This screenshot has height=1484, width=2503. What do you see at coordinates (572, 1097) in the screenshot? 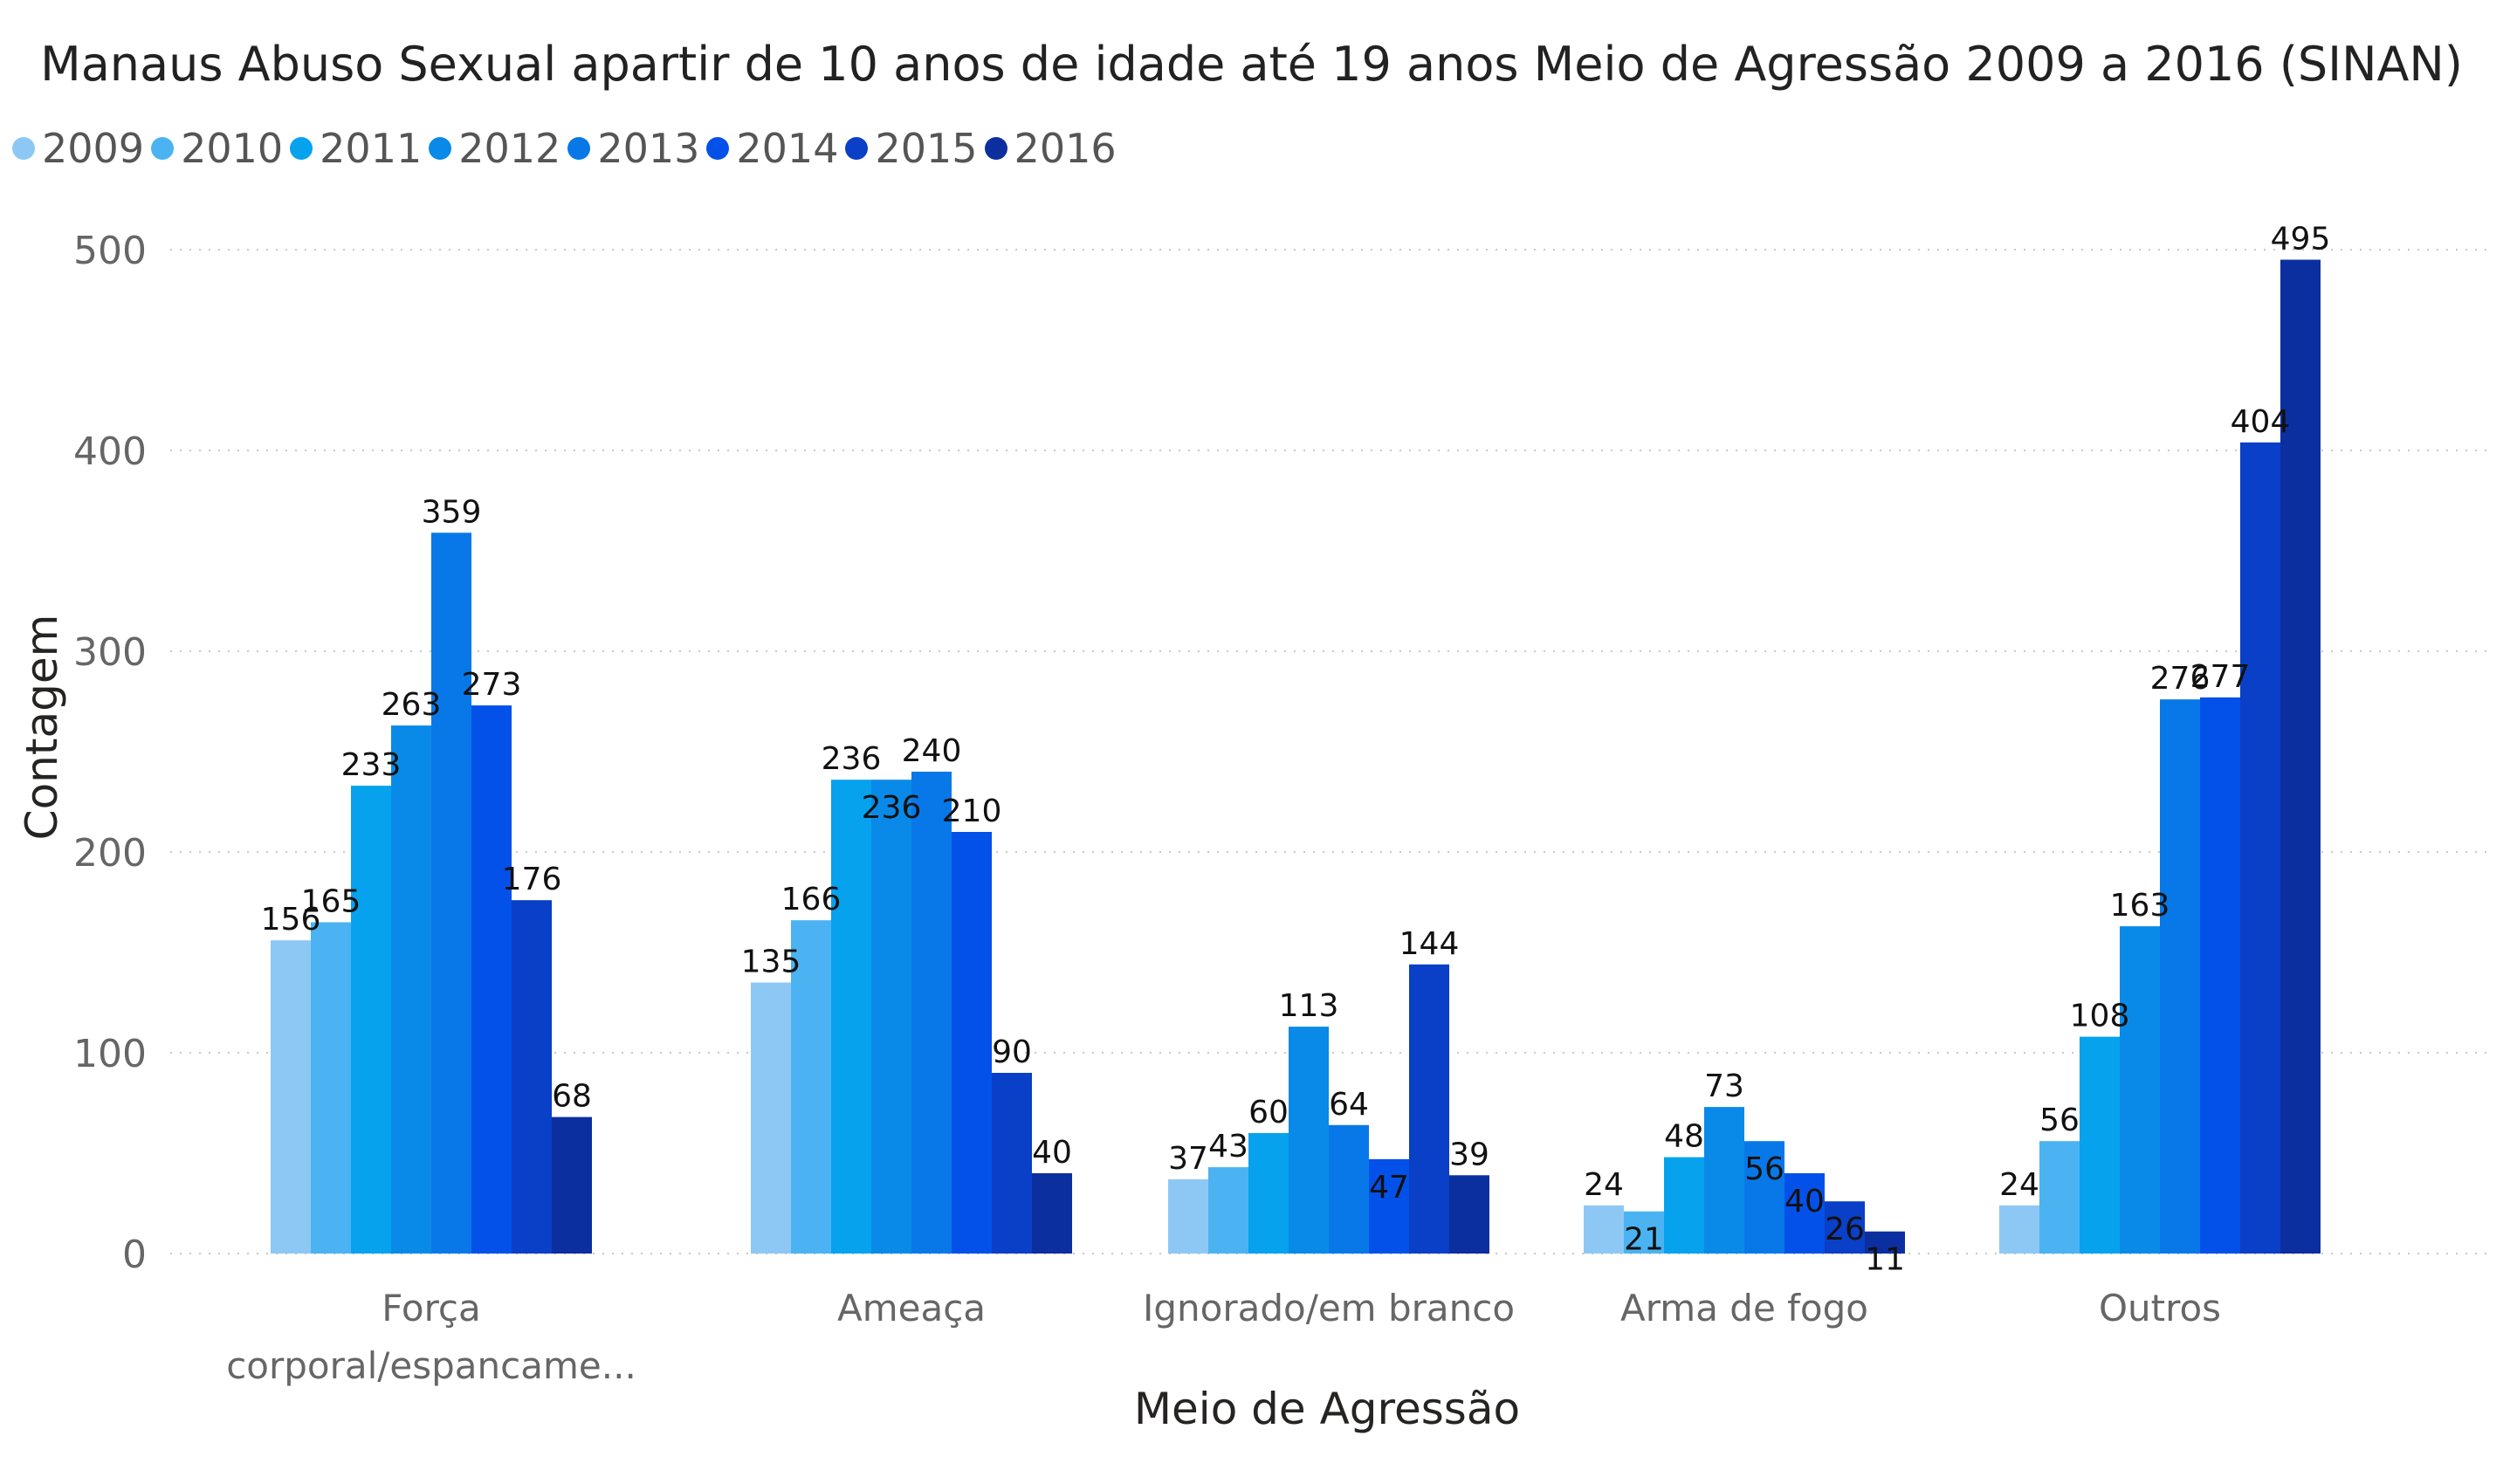
I see `data-label: 68` at bounding box center [572, 1097].